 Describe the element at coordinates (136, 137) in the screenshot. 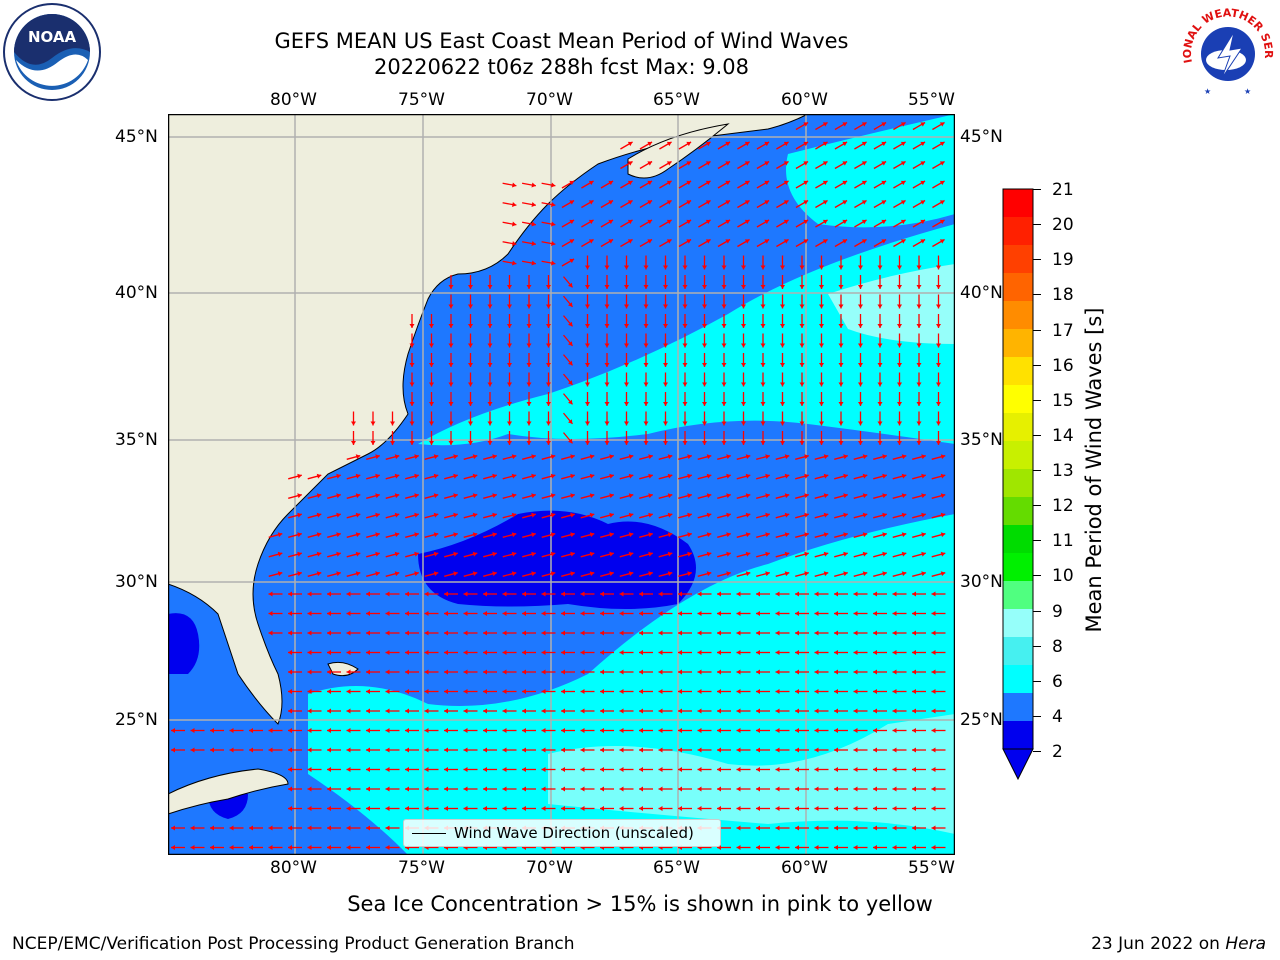

I see `lat-label-left: 45°N` at that location.